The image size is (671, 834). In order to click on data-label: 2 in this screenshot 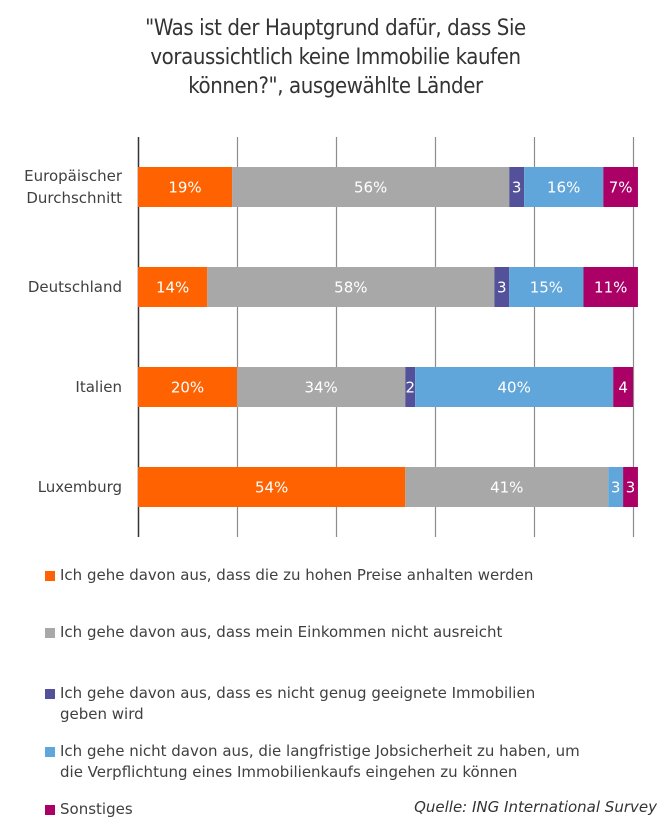, I will do `click(410, 388)`.